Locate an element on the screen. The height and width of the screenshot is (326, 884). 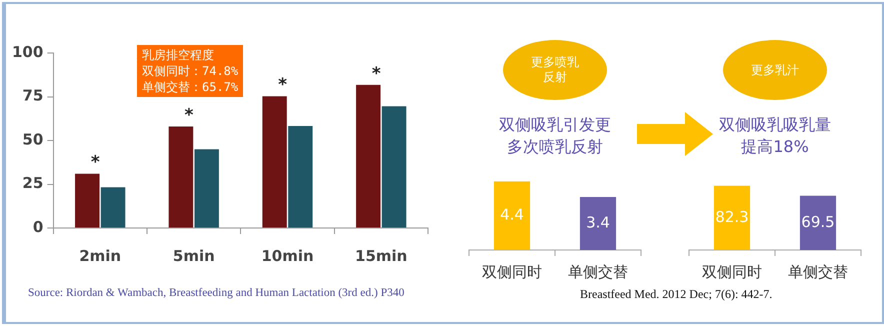
y-tick-label: 0 is located at coordinates (38, 227).